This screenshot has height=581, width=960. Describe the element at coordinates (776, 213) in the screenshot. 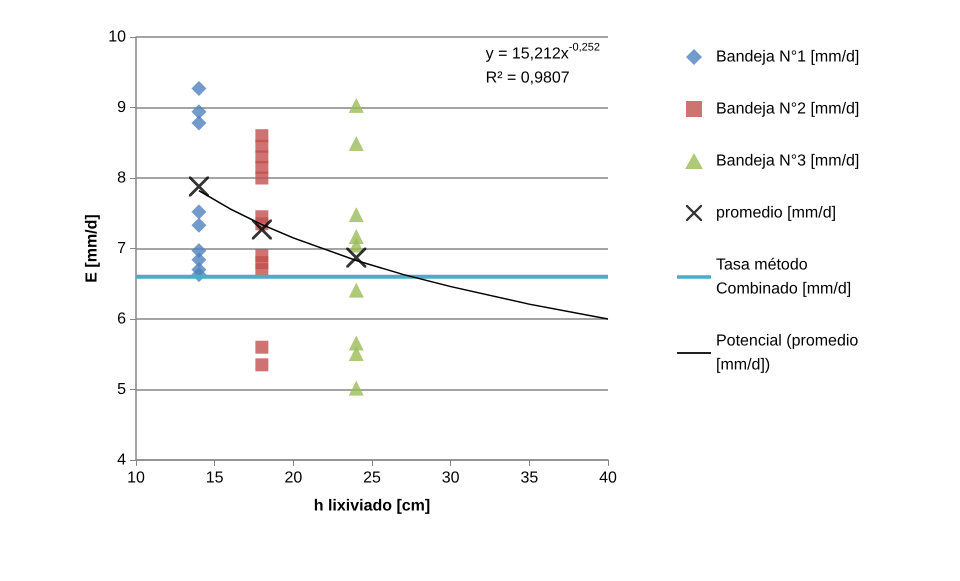

I see `legend-label: promedio [mm/d]` at that location.